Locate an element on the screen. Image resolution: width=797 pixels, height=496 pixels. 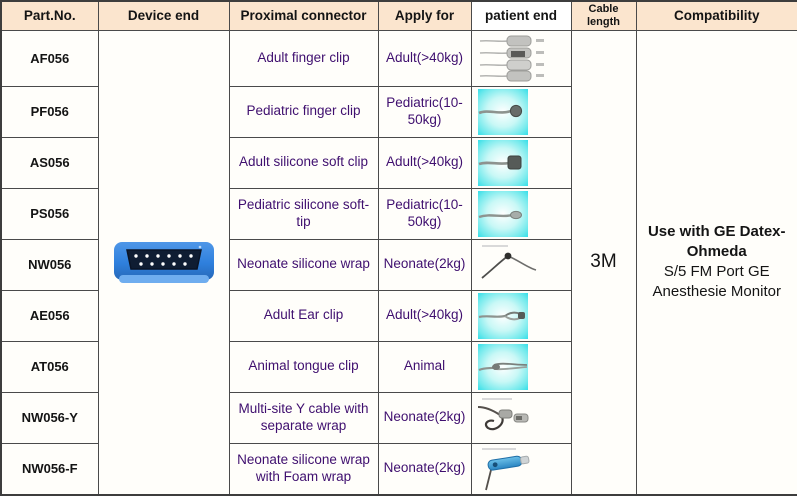
multisite-y-cable-photo is located at coordinates (502, 413).